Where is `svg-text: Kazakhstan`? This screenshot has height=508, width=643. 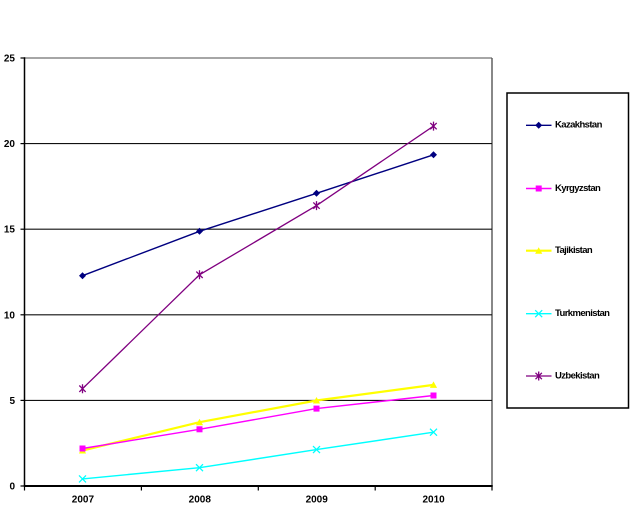 svg-text: Kazakhstan is located at coordinates (579, 125).